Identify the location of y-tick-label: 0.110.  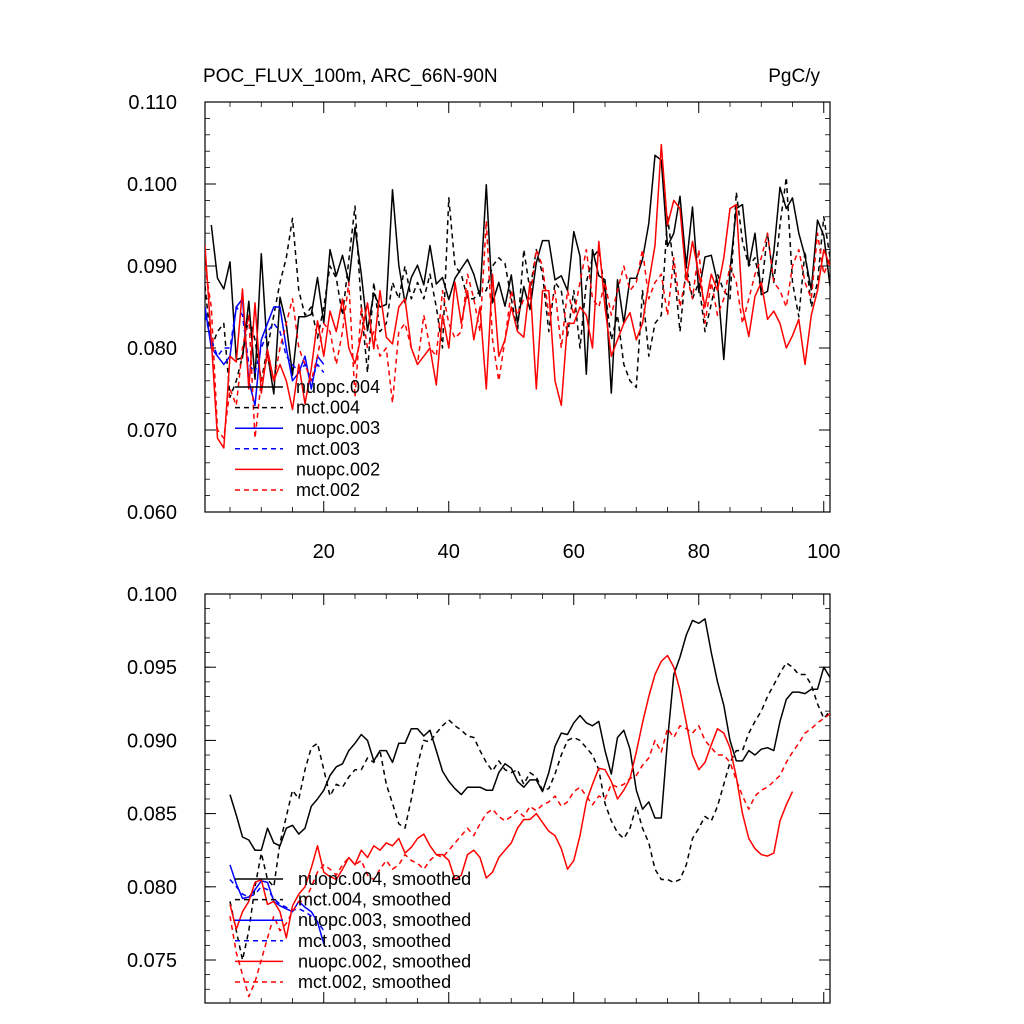
(152, 103).